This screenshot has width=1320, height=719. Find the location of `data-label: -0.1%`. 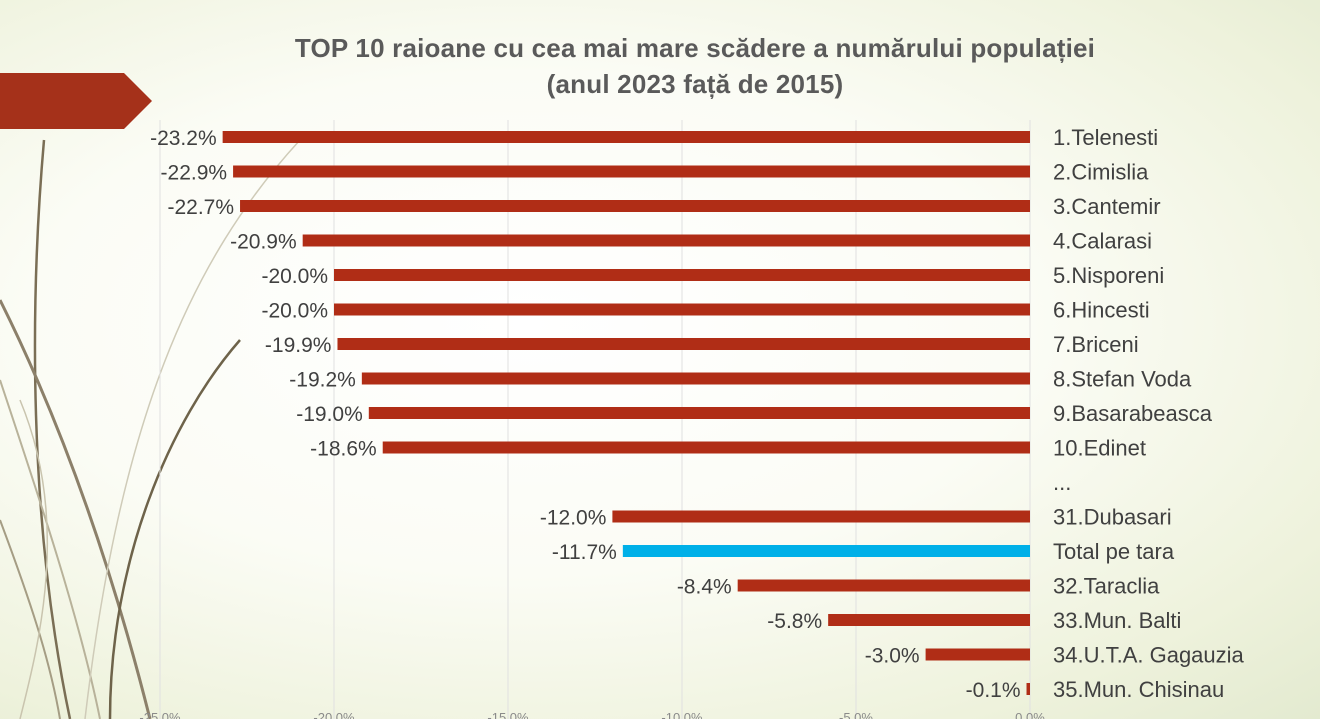

data-label: -0.1% is located at coordinates (993, 690).